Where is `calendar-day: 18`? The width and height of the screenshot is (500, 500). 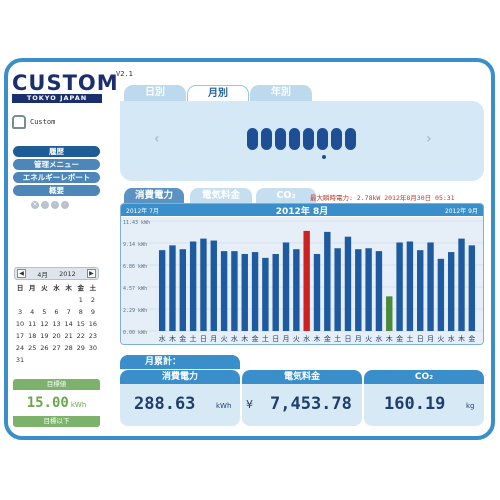
calendar-day: 18 is located at coordinates (32, 336).